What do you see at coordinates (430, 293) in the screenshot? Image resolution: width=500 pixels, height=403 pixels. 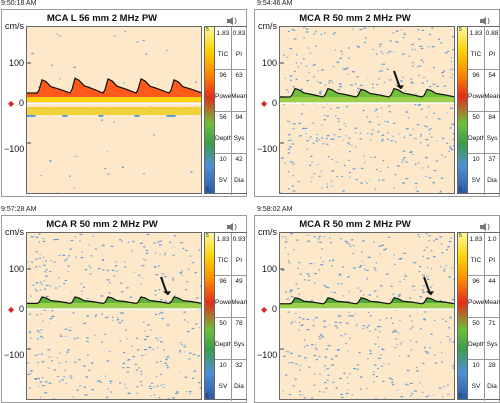 I see `annotation-arrowhead-icon` at bounding box center [430, 293].